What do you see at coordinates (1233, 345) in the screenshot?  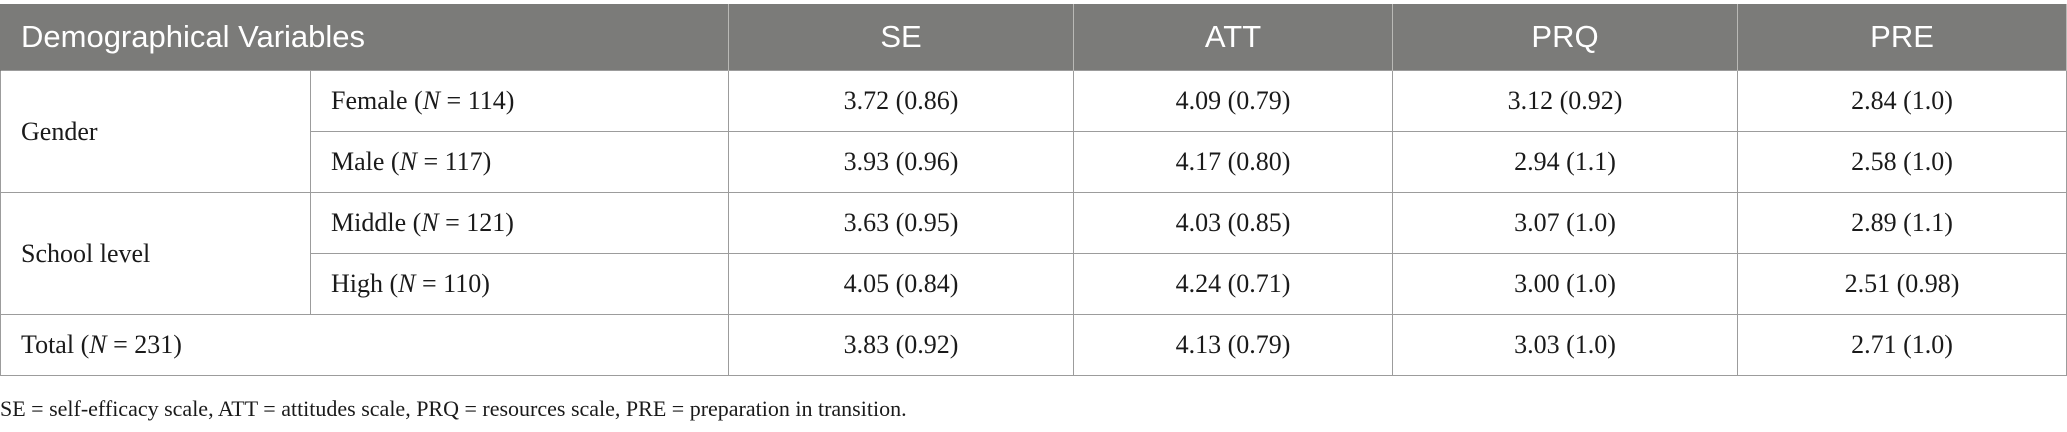 I see `cell-att: 4.13 (0.79)` at bounding box center [1233, 345].